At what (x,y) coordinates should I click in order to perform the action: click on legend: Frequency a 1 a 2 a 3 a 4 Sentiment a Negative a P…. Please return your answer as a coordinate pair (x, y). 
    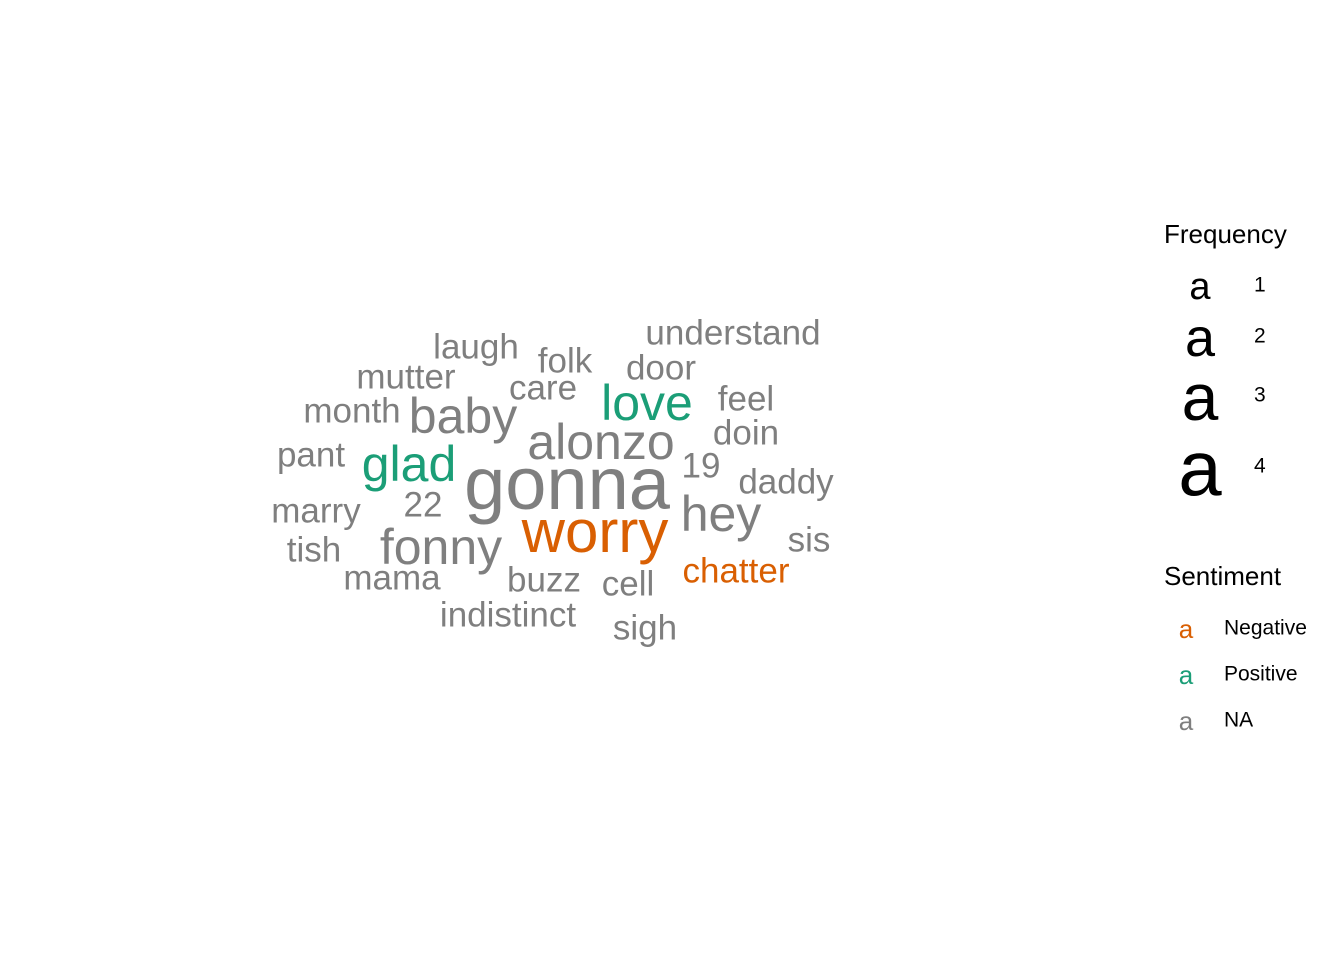
    Looking at the image, I should click on (1254, 480).